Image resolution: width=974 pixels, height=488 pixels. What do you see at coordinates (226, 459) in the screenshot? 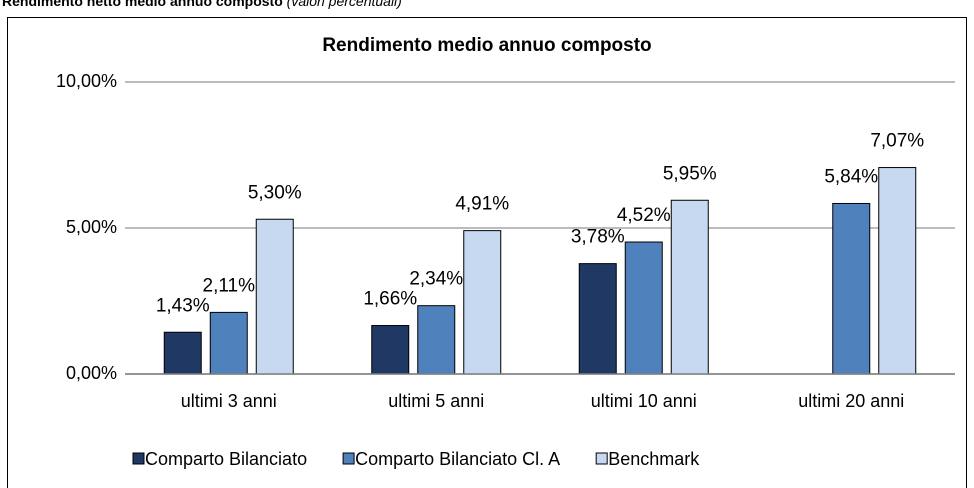
I see `legend-label: Comparto Bilanciato` at bounding box center [226, 459].